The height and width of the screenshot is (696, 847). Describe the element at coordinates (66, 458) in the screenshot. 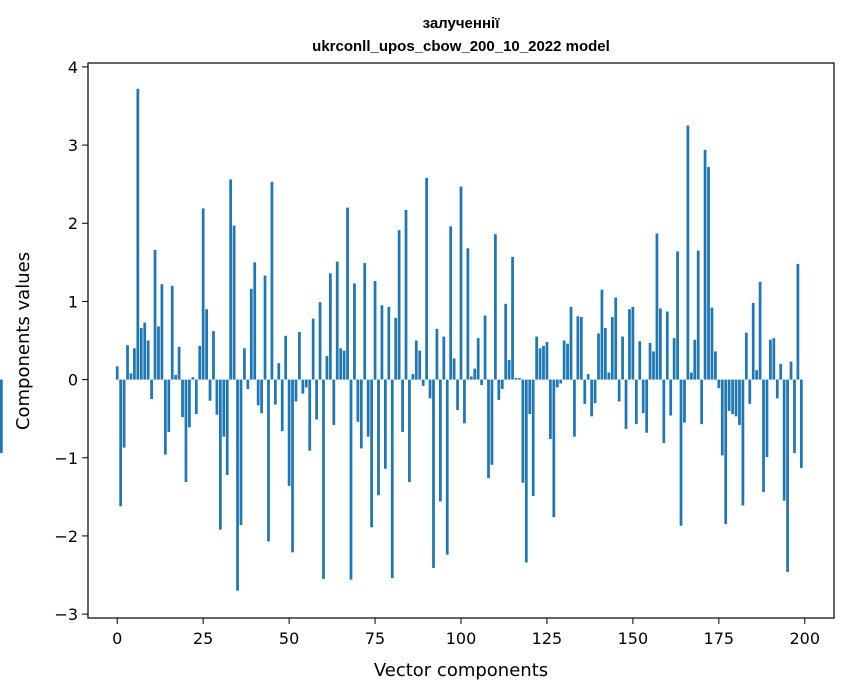

I see `y-tick-label: −1` at that location.